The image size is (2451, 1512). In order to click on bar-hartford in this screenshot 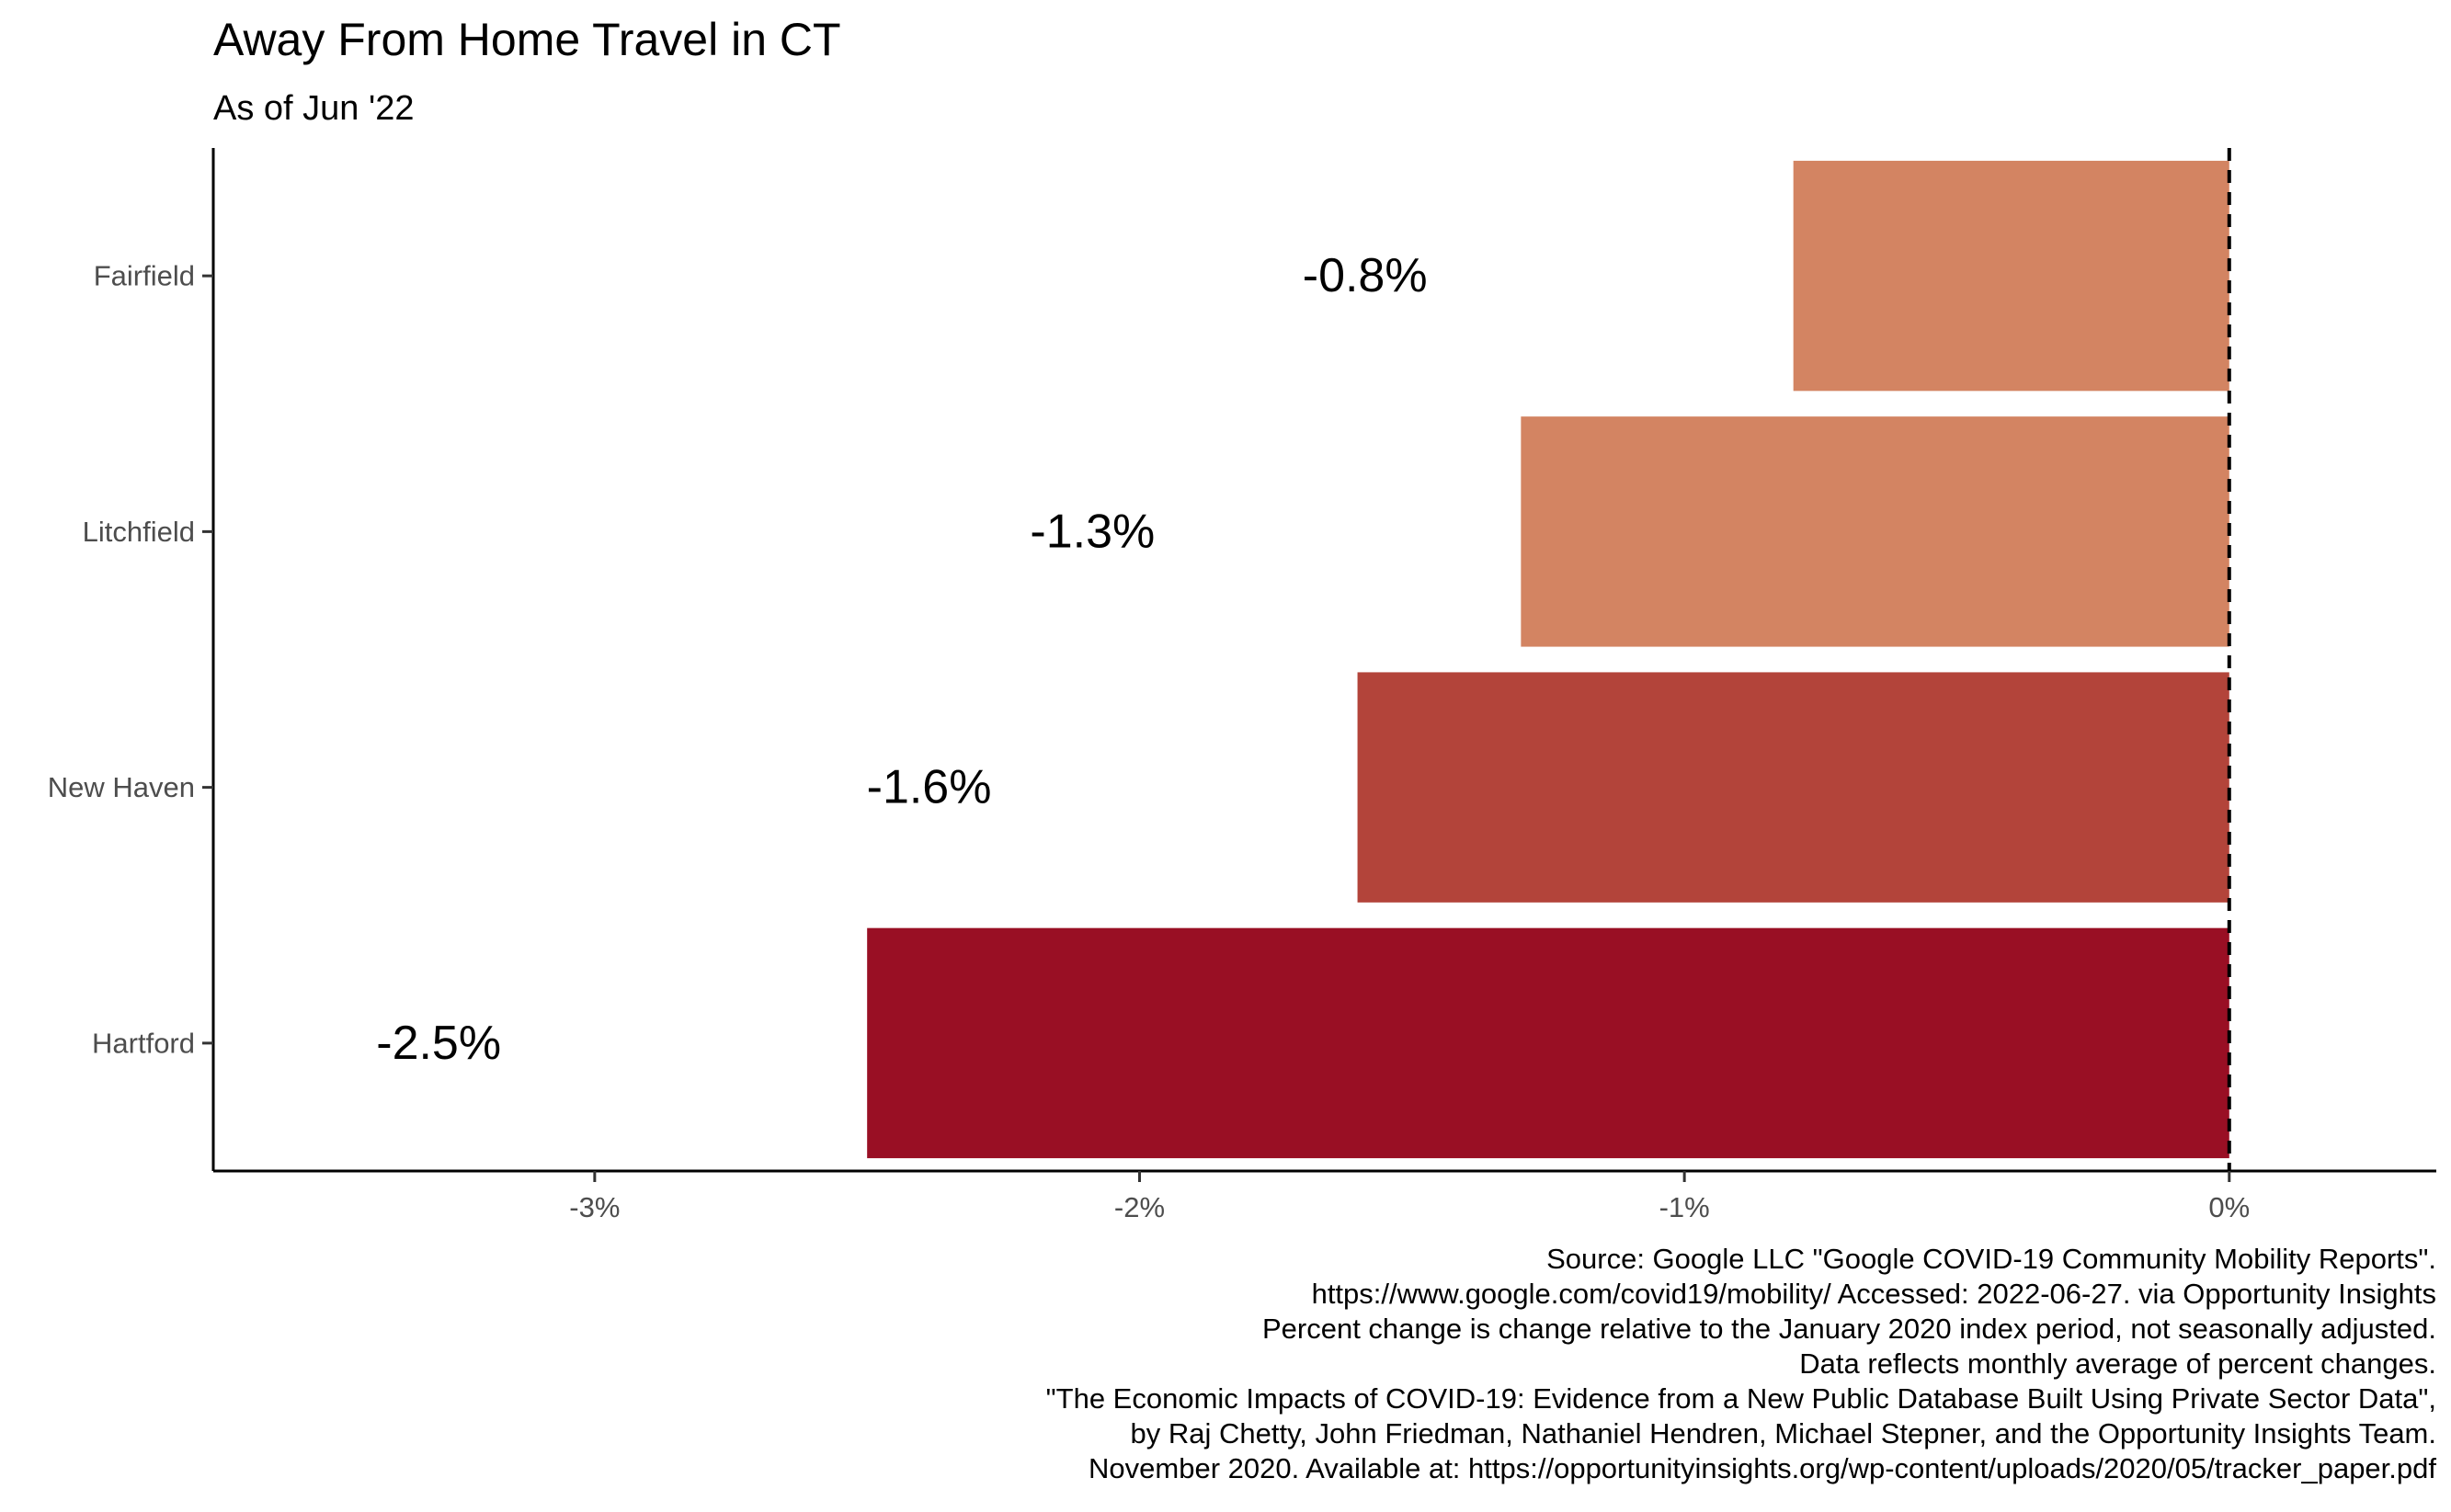, I will do `click(1548, 1043)`.